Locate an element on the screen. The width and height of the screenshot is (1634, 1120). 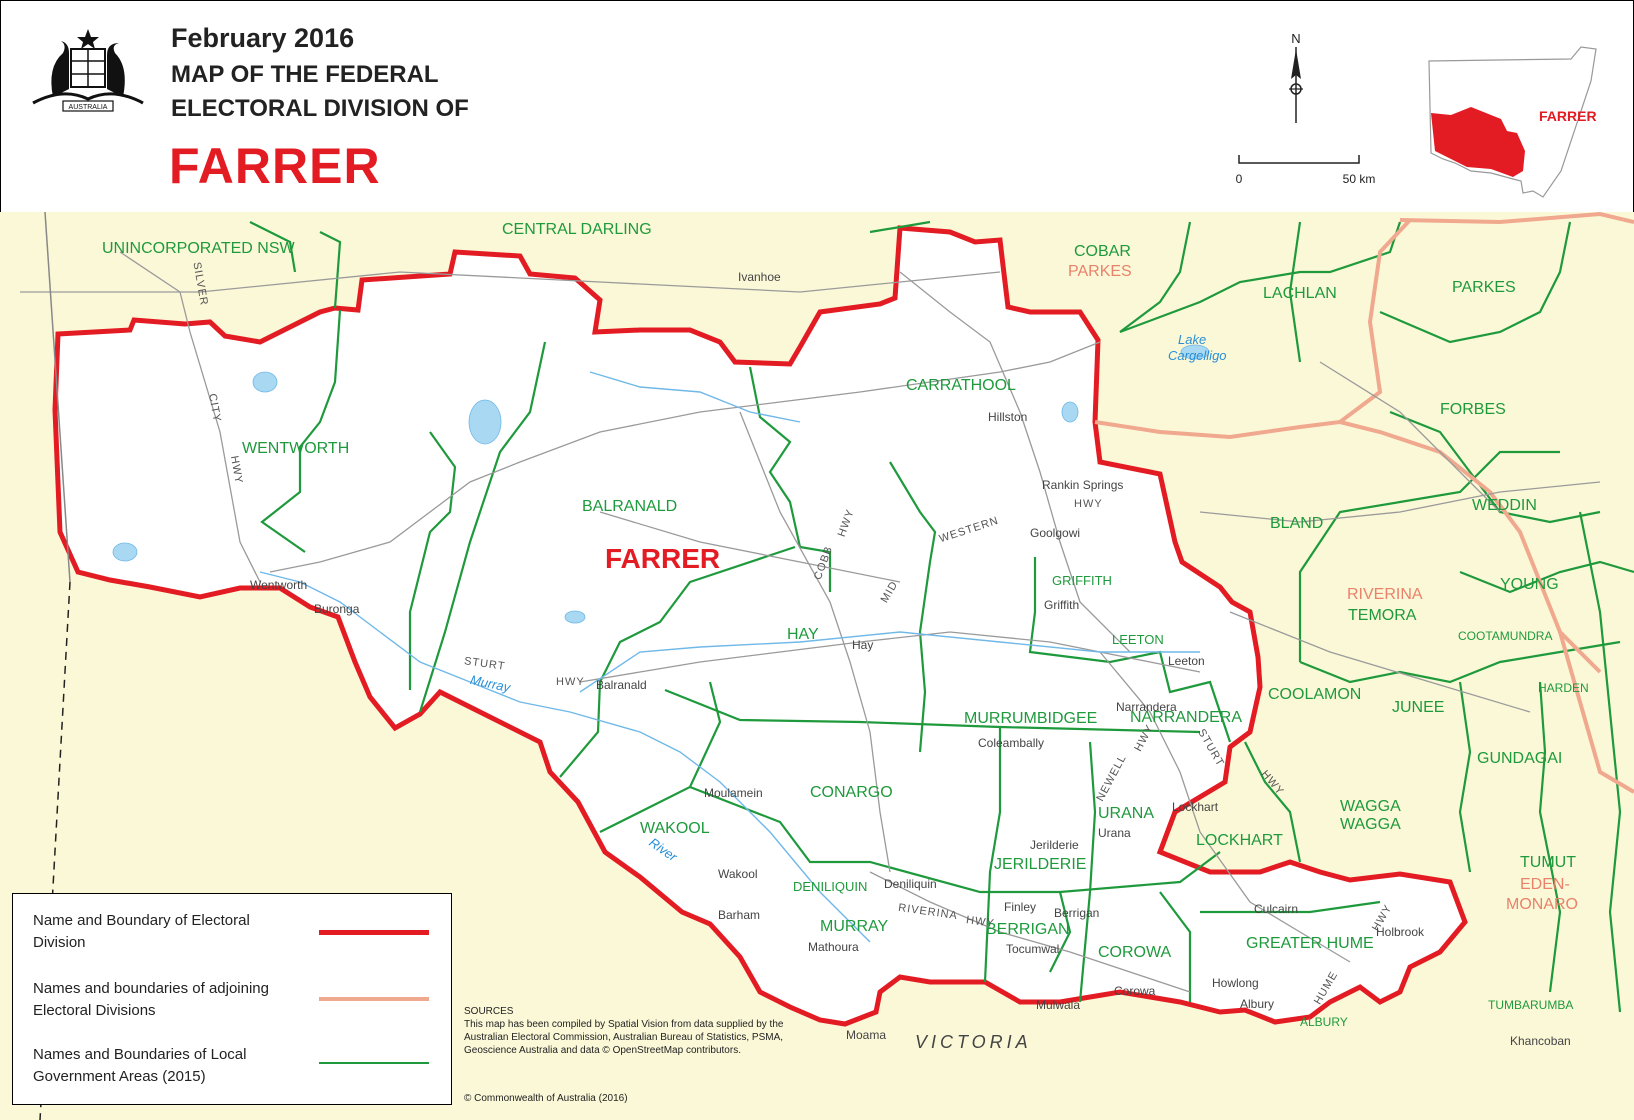
town-label: Wakool is located at coordinates (738, 874).